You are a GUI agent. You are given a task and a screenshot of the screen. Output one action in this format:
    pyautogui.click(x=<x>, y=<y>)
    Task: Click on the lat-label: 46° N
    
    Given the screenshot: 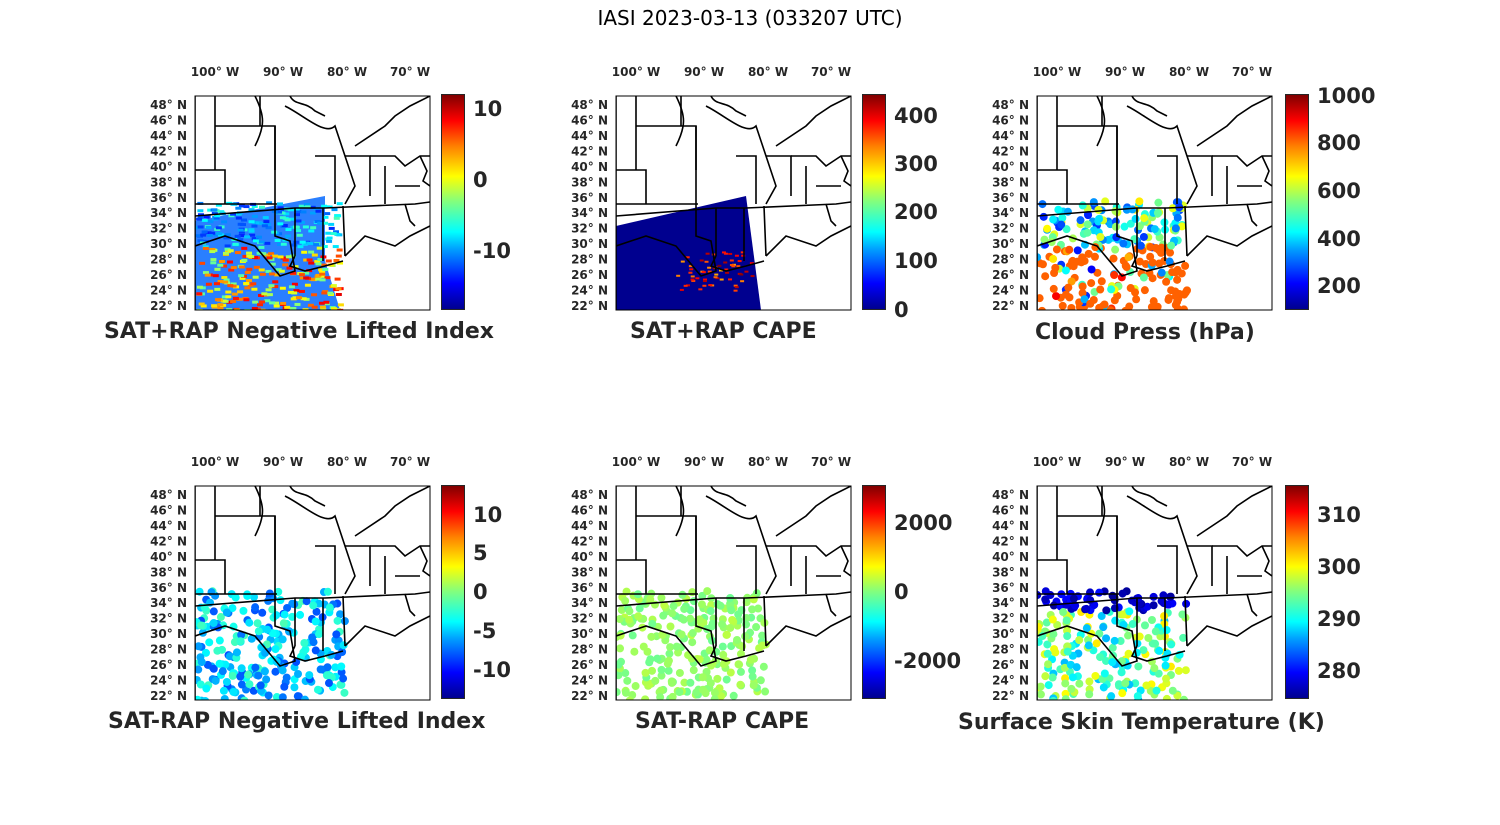 What is the action you would take?
    pyautogui.click(x=168, y=120)
    